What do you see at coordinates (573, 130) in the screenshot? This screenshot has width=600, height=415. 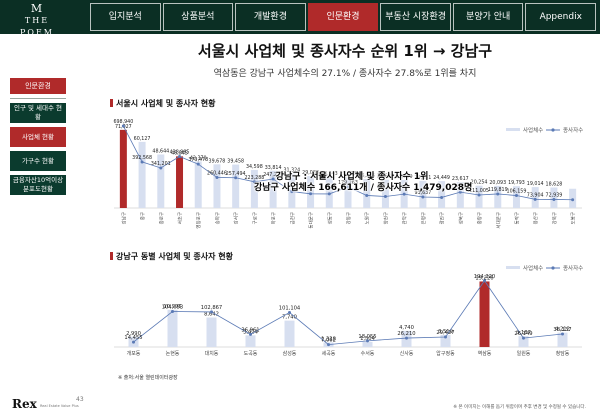 I see `legend-label-employees: 종사자수` at bounding box center [573, 130].